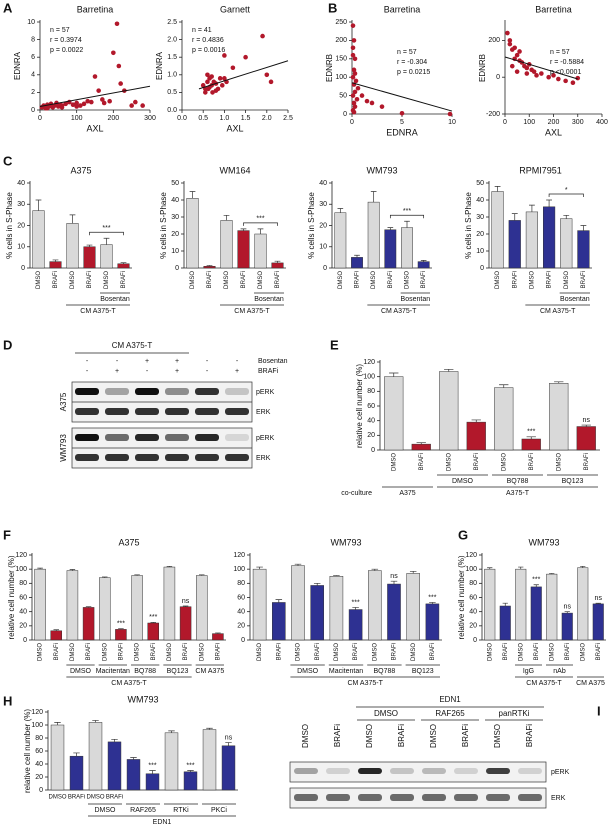 The height and width of the screenshot is (838, 615). I want to click on group-label: RAF265, so click(450, 713).